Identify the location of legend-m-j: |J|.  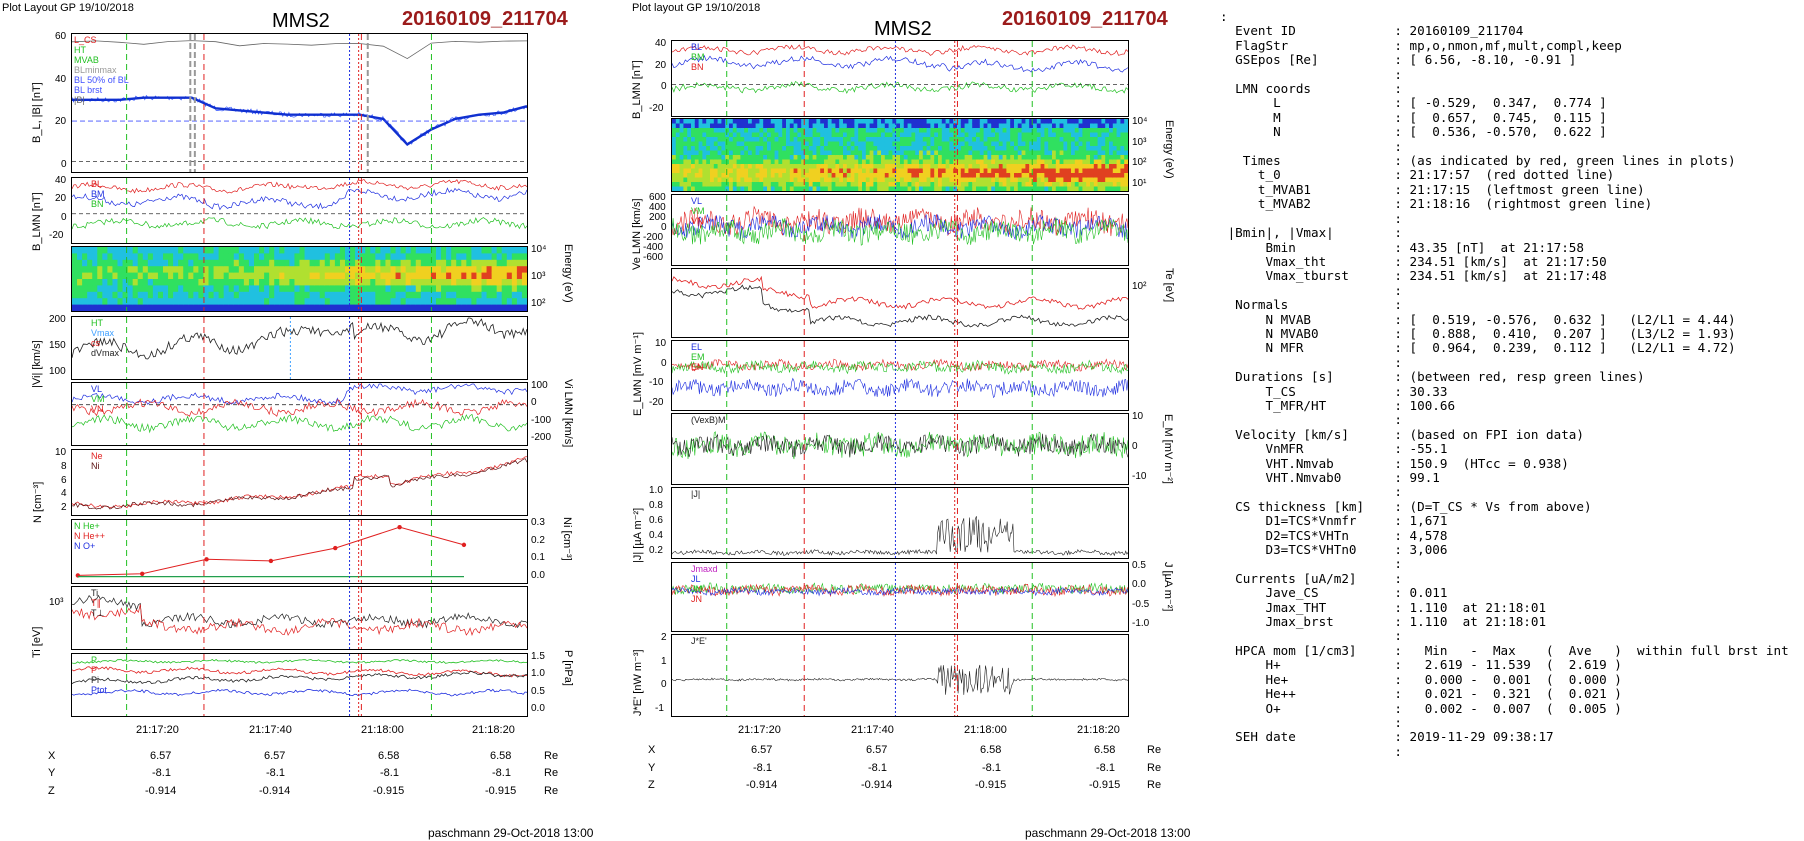
(695, 494).